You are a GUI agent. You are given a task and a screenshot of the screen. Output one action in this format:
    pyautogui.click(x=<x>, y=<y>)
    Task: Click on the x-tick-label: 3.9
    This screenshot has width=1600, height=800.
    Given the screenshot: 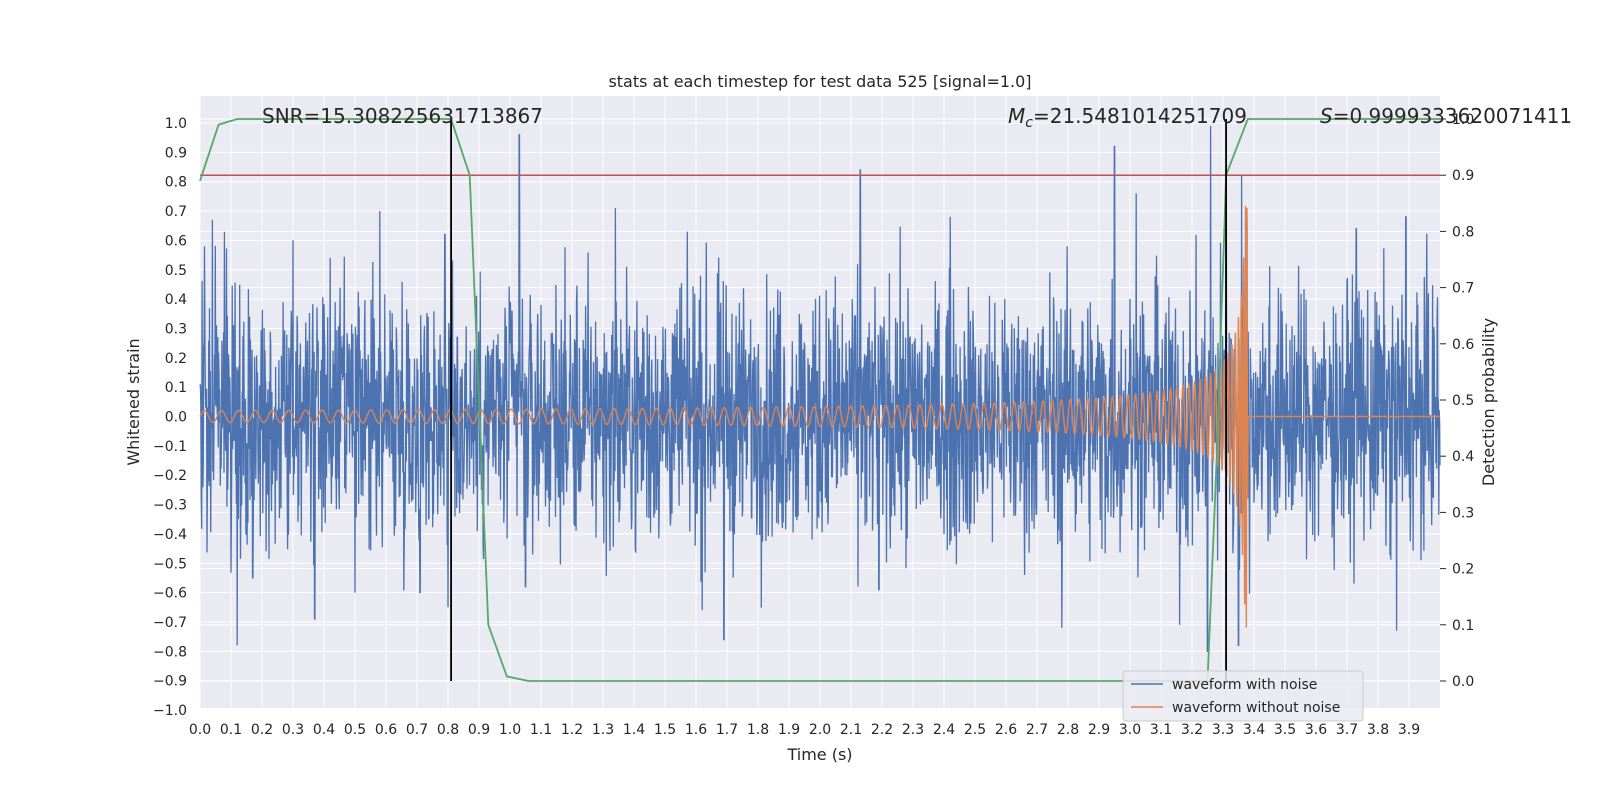 What is the action you would take?
    pyautogui.click(x=1409, y=730)
    